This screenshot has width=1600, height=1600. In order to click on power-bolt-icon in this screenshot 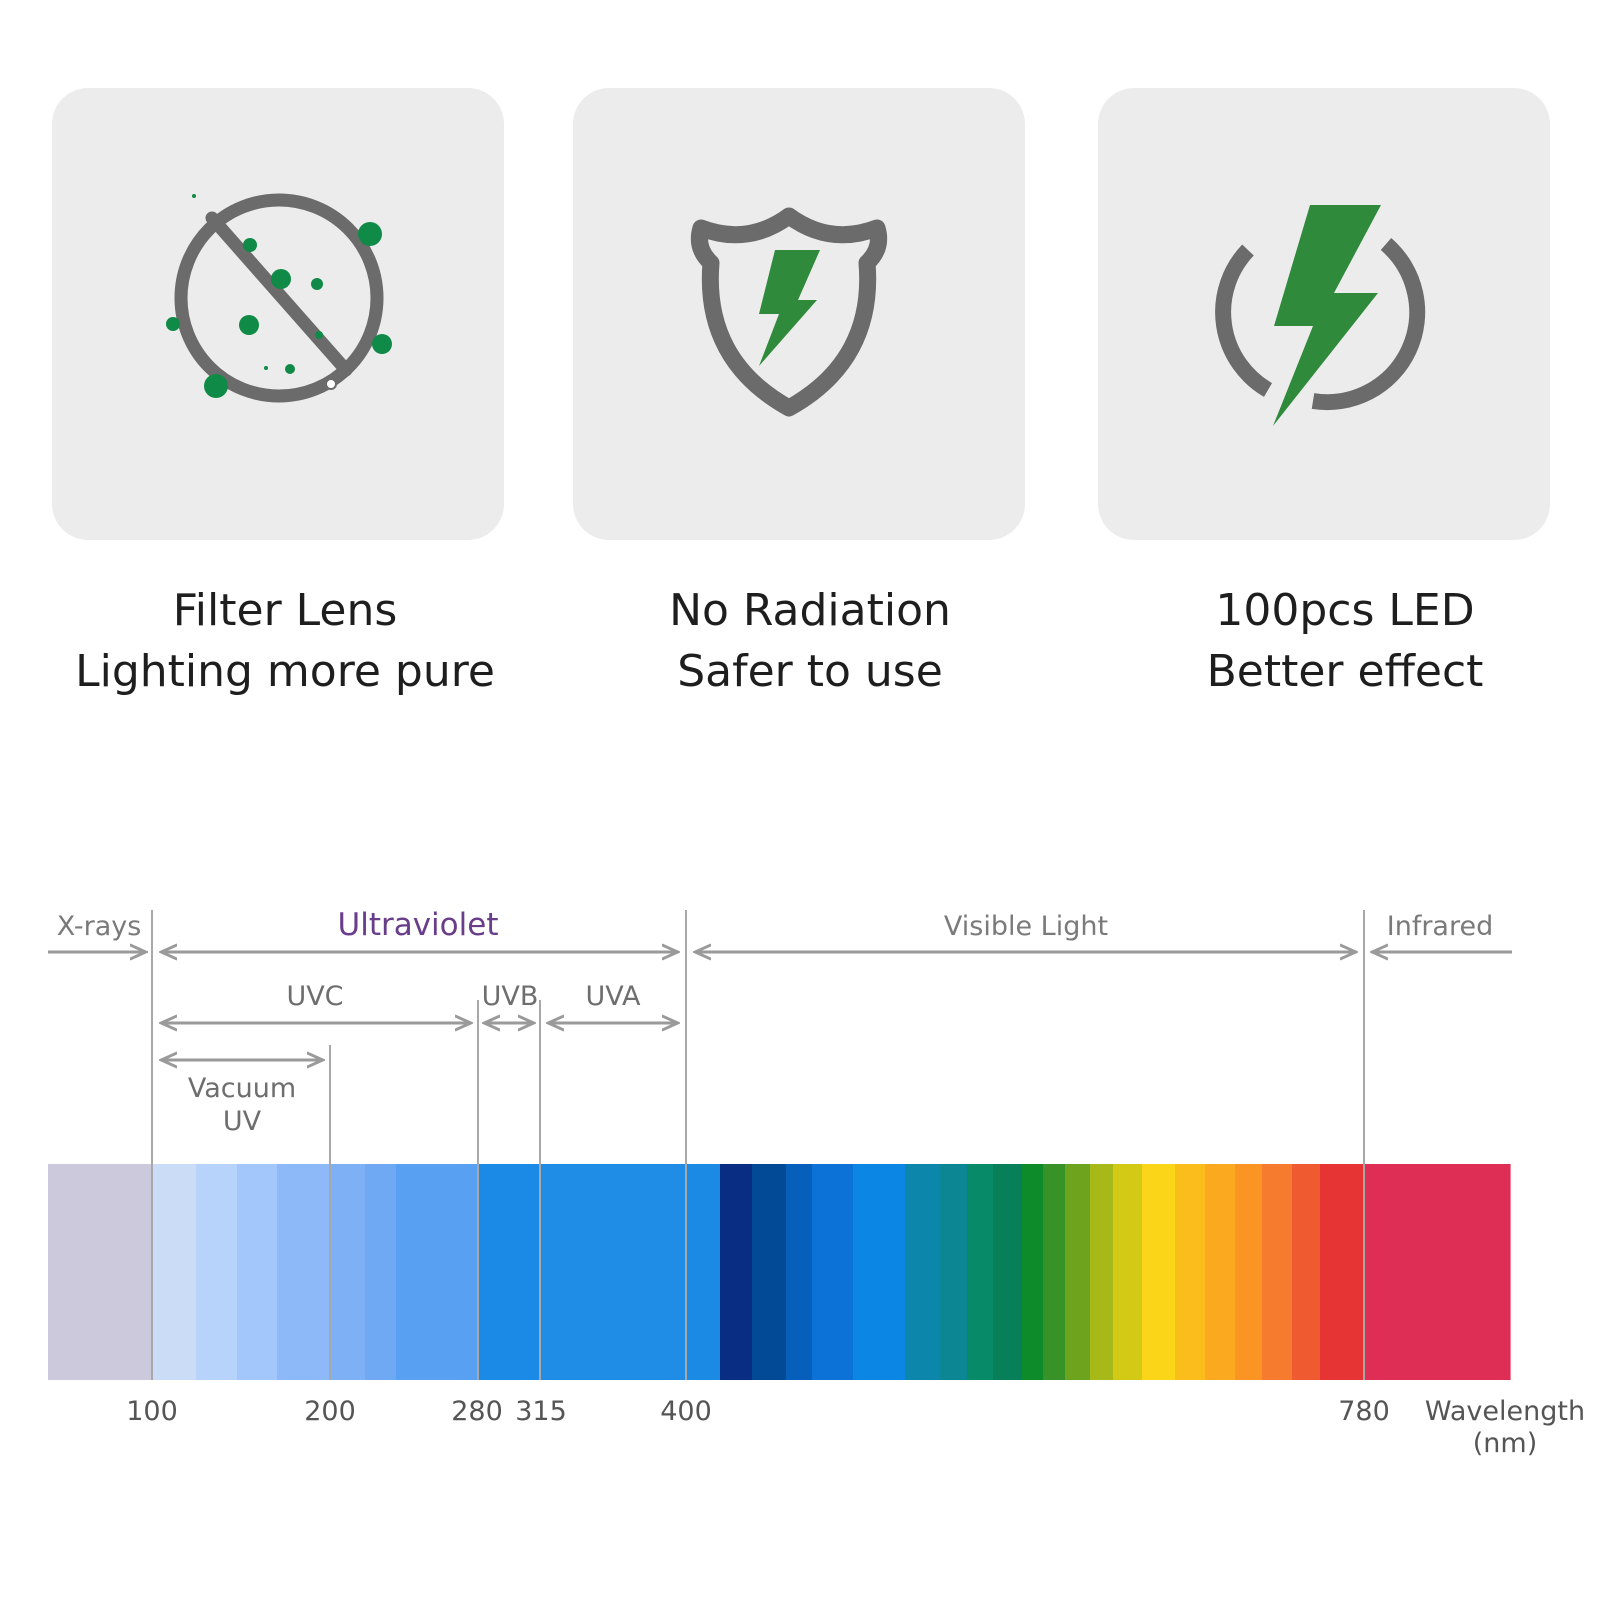, I will do `click(1320, 315)`.